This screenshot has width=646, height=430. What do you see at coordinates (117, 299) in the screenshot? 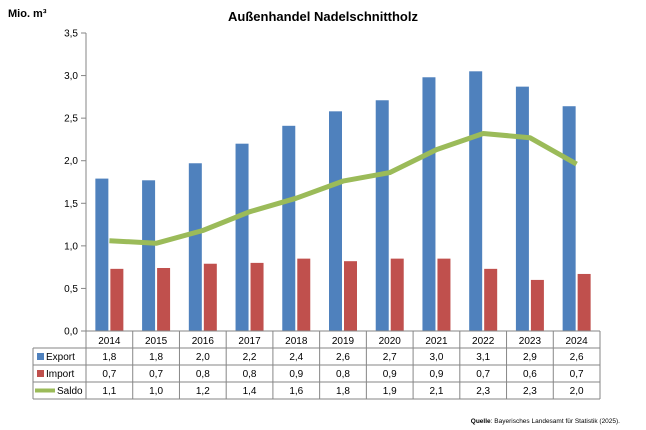
I see `import-bar-2014` at bounding box center [117, 299].